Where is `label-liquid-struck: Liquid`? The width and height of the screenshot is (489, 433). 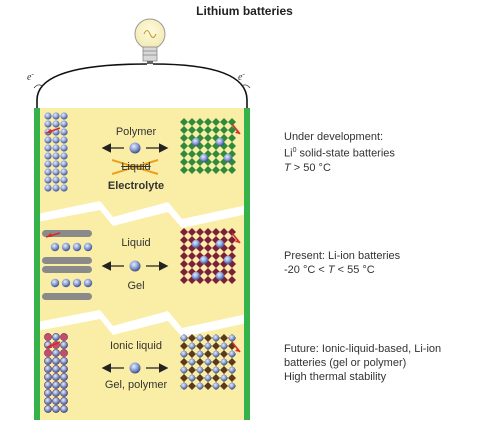 label-liquid-struck: Liquid is located at coordinates (136, 167).